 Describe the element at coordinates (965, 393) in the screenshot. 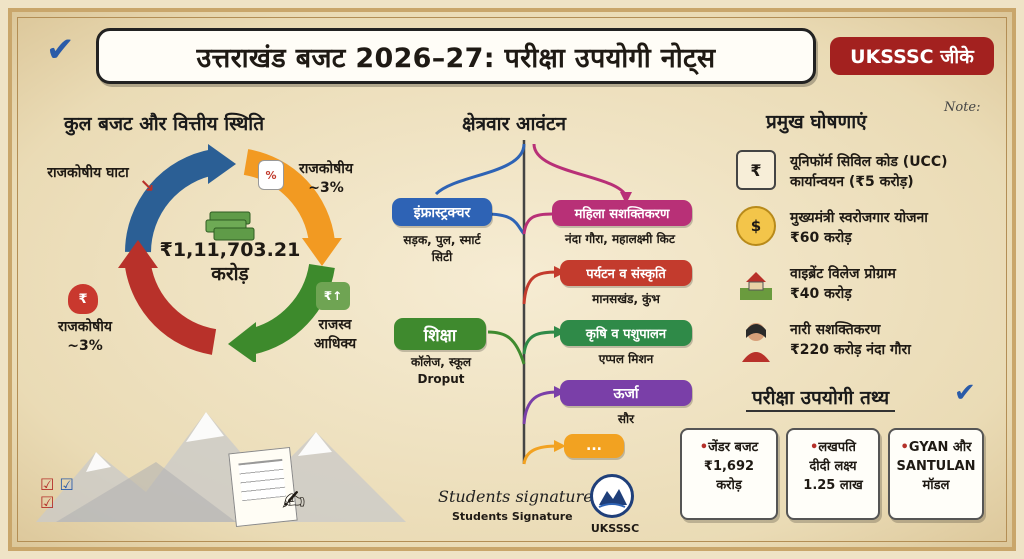

I see `facts-check-icon: ✔` at that location.